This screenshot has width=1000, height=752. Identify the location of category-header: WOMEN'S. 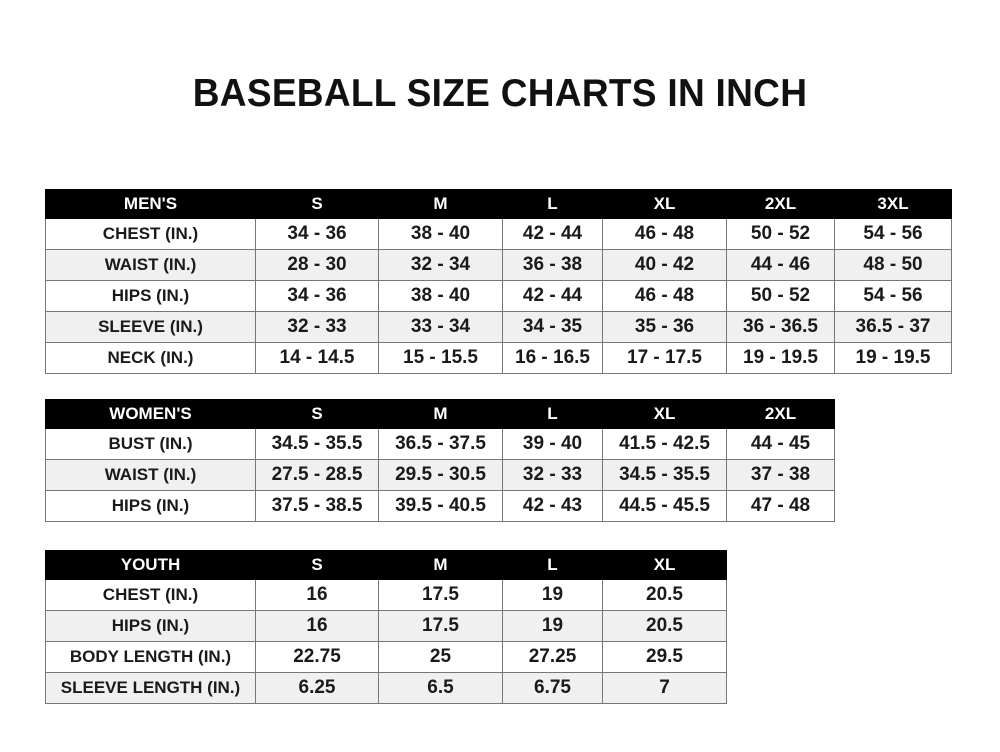
(150, 414).